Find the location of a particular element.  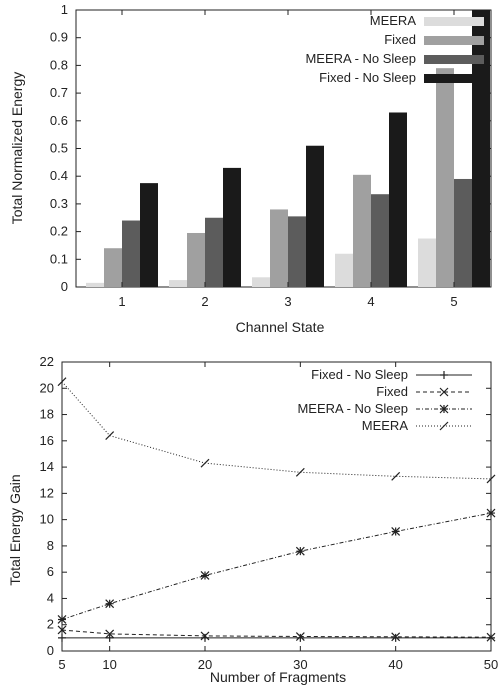

line-chart-ytick-label: 4 is located at coordinates (50, 597).